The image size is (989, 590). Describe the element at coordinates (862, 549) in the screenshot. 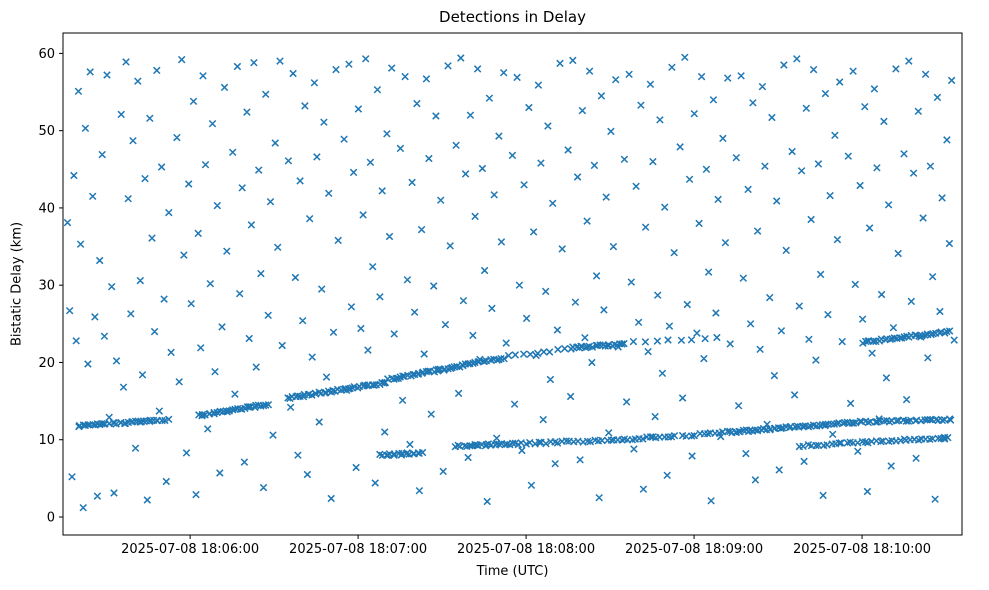

I see `x-tick-label: 2025-07-08 18:10:00` at that location.